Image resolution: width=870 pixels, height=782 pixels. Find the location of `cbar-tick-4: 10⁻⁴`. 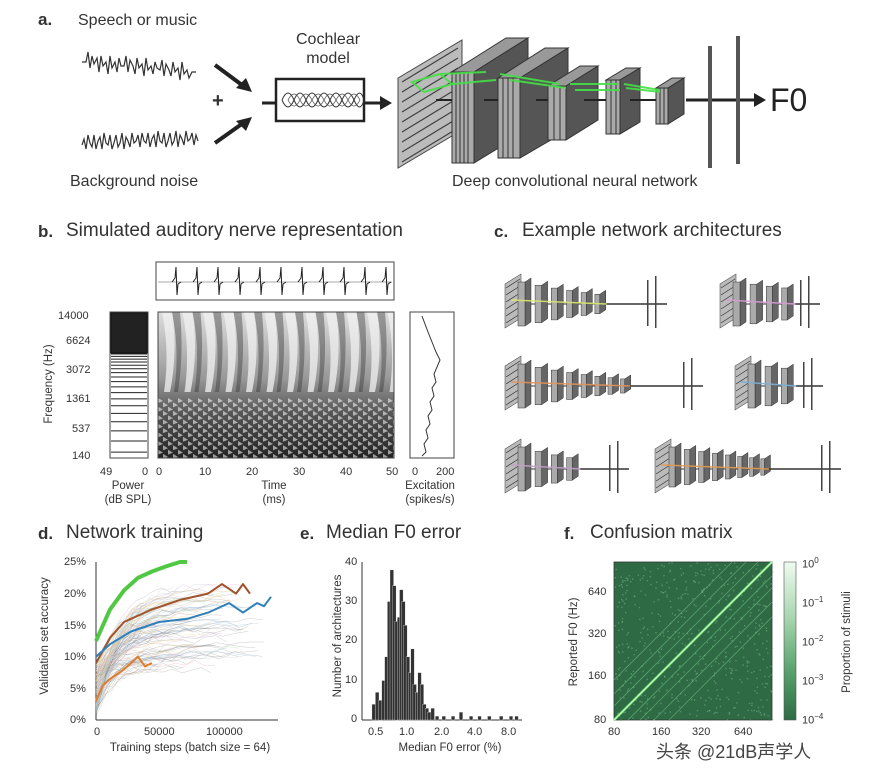

cbar-tick-4: 10⁻⁴ is located at coordinates (813, 719).